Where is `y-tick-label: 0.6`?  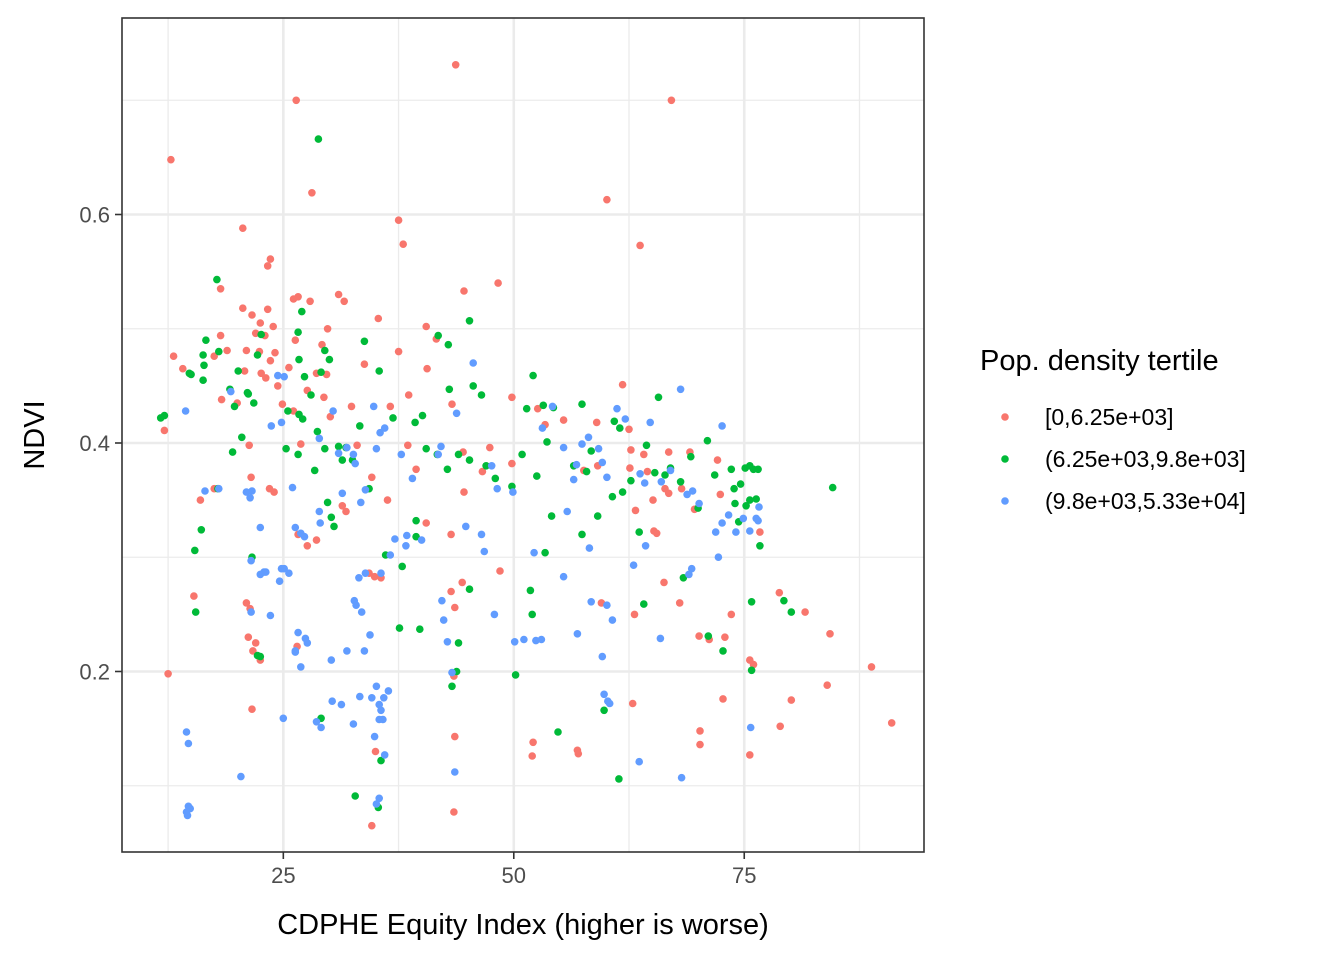
y-tick-label: 0.6 is located at coordinates (94, 215).